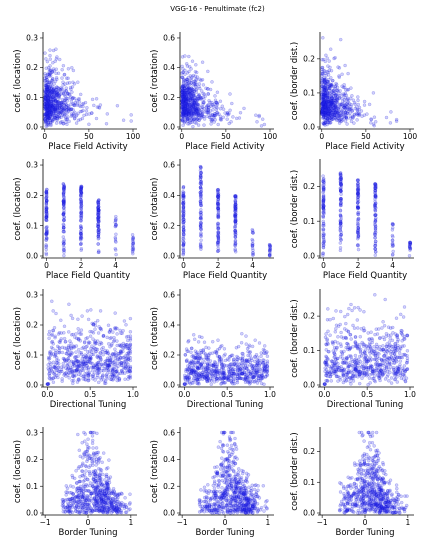  I want to click on y-axis-label: coef. (location), so click(18, 80).